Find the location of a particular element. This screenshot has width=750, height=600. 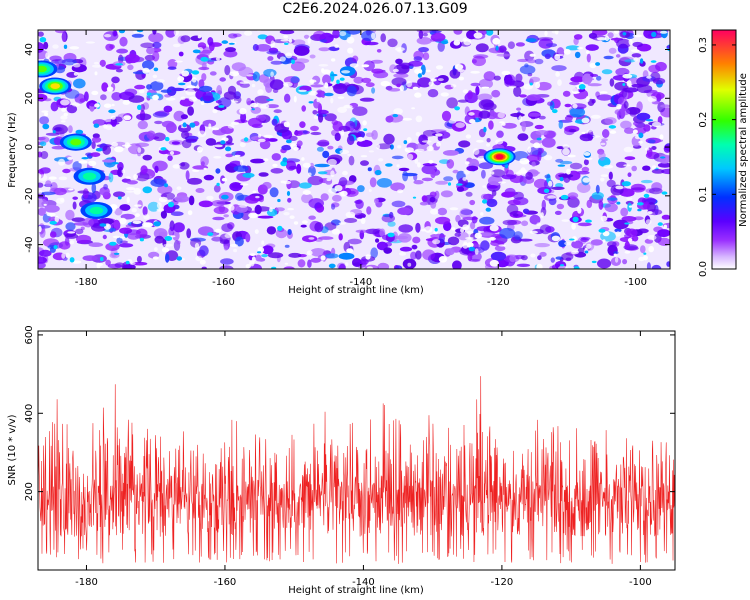

x-tick-label: -140 is located at coordinates (361, 282).